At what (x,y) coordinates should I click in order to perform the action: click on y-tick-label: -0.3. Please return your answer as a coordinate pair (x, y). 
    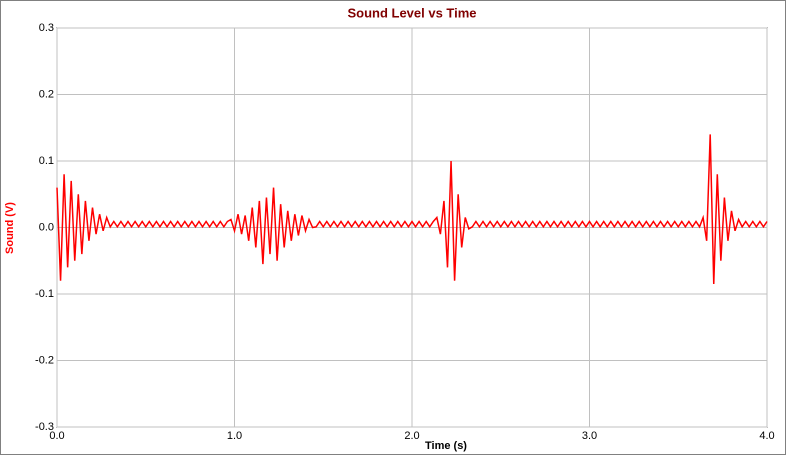
    Looking at the image, I should click on (44, 427).